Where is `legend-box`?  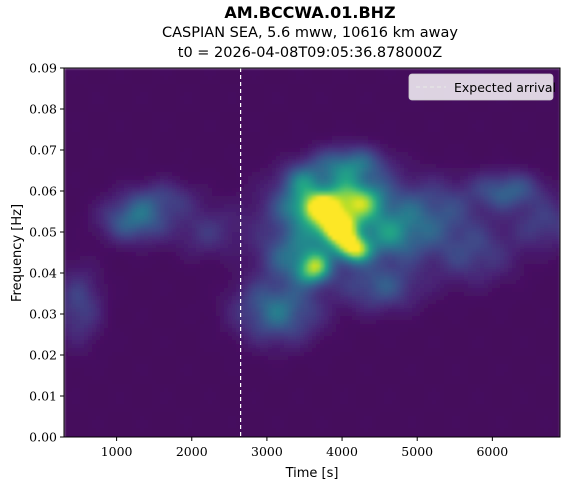
legend-box is located at coordinates (481, 87).